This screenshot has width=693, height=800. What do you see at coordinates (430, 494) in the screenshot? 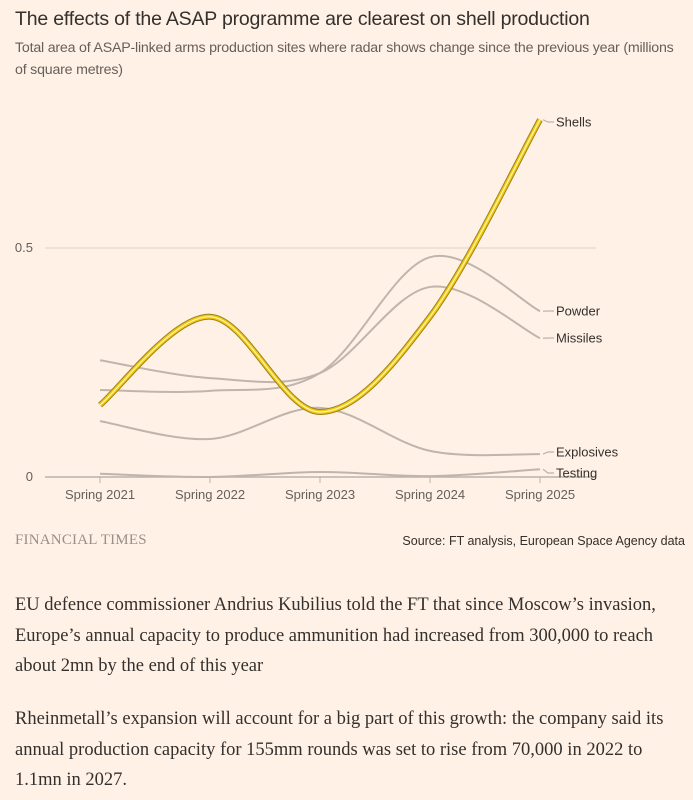
I see `x-tick-label: Spring 2024` at bounding box center [430, 494].